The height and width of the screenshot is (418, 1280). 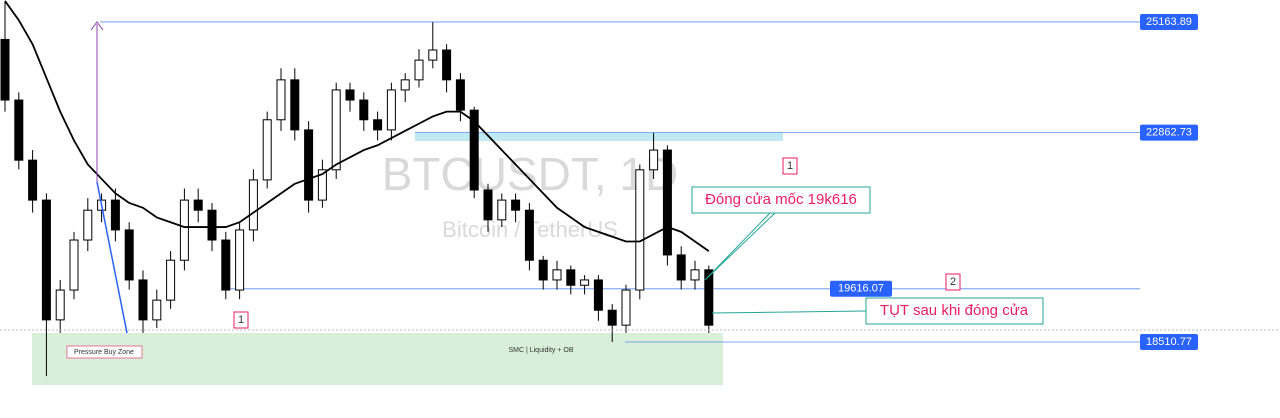 I want to click on callout-text: Đóng cửa mốc 19k616, so click(x=781, y=199).